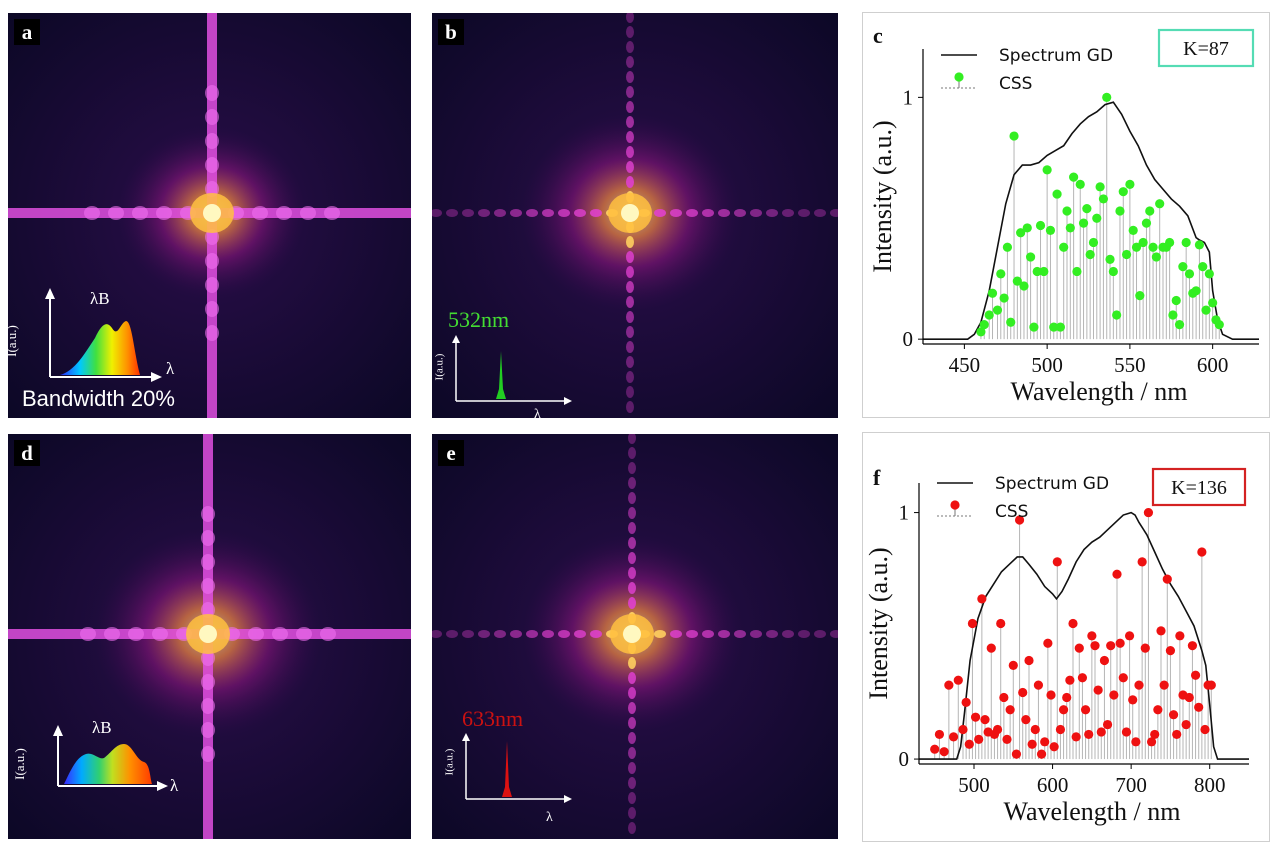 Image resolution: width=1281 pixels, height=848 pixels. I want to click on inset-y-label-a: I(a.u.), so click(13, 341).